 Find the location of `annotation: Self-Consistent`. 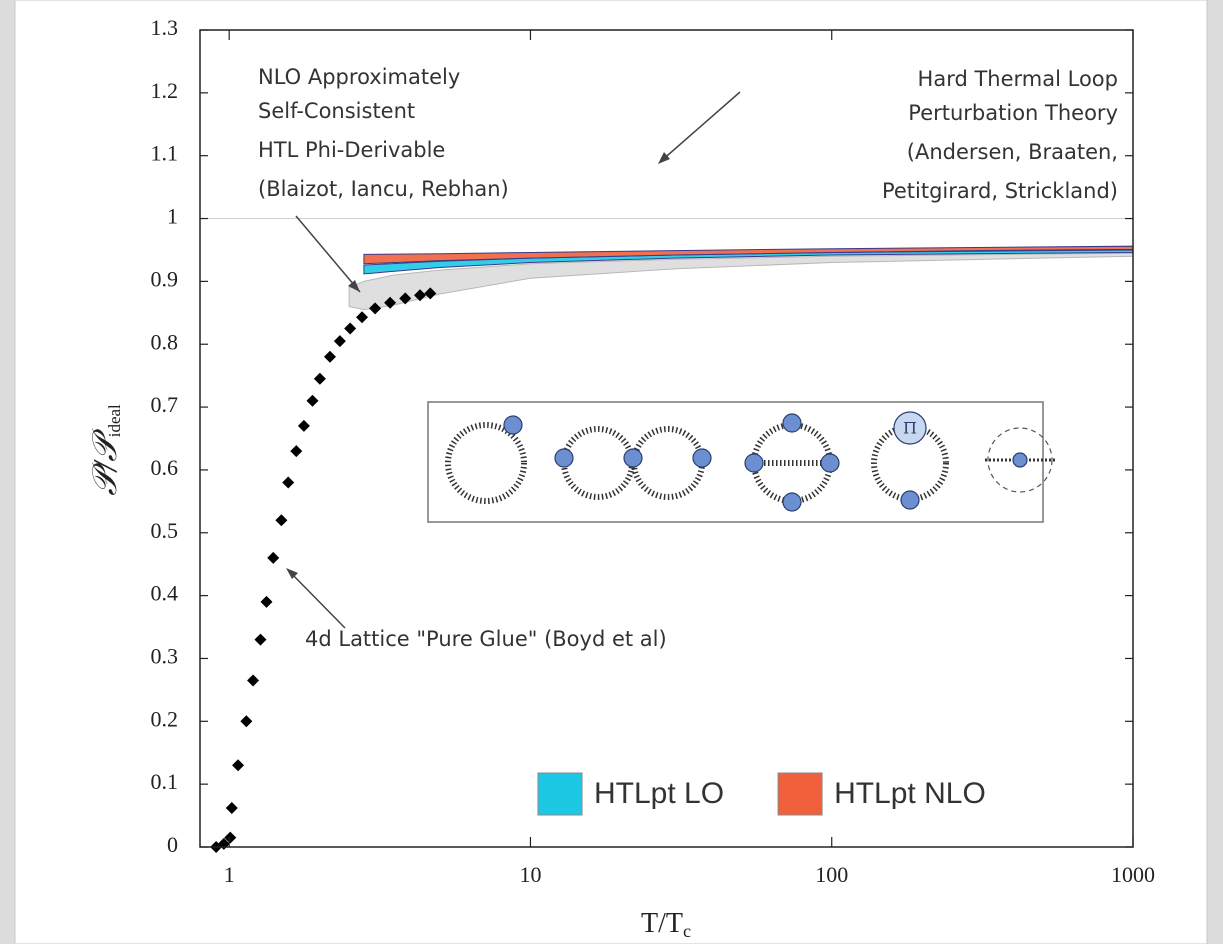

annotation: Self-Consistent is located at coordinates (336, 111).